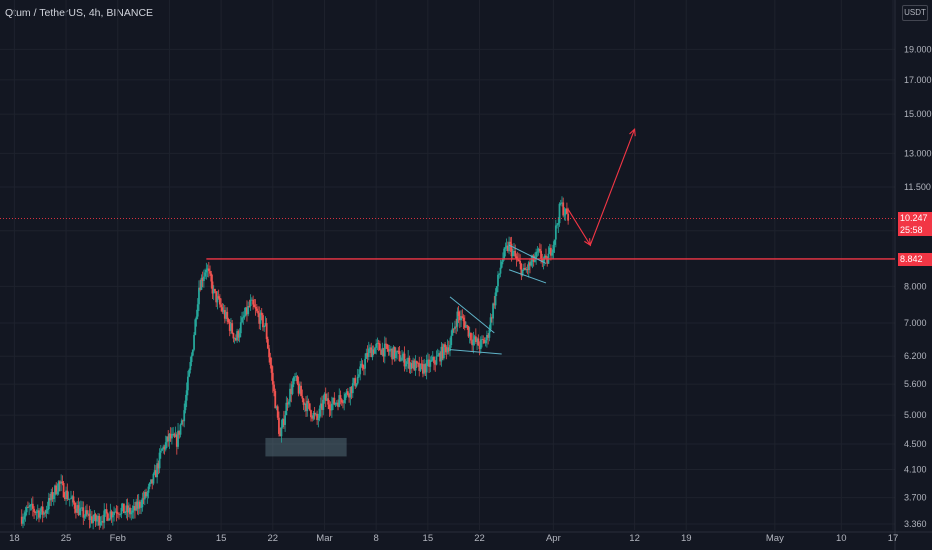 This screenshot has width=932, height=550. Describe the element at coordinates (915, 498) in the screenshot. I see `price-tick-label: 3.700` at that location.